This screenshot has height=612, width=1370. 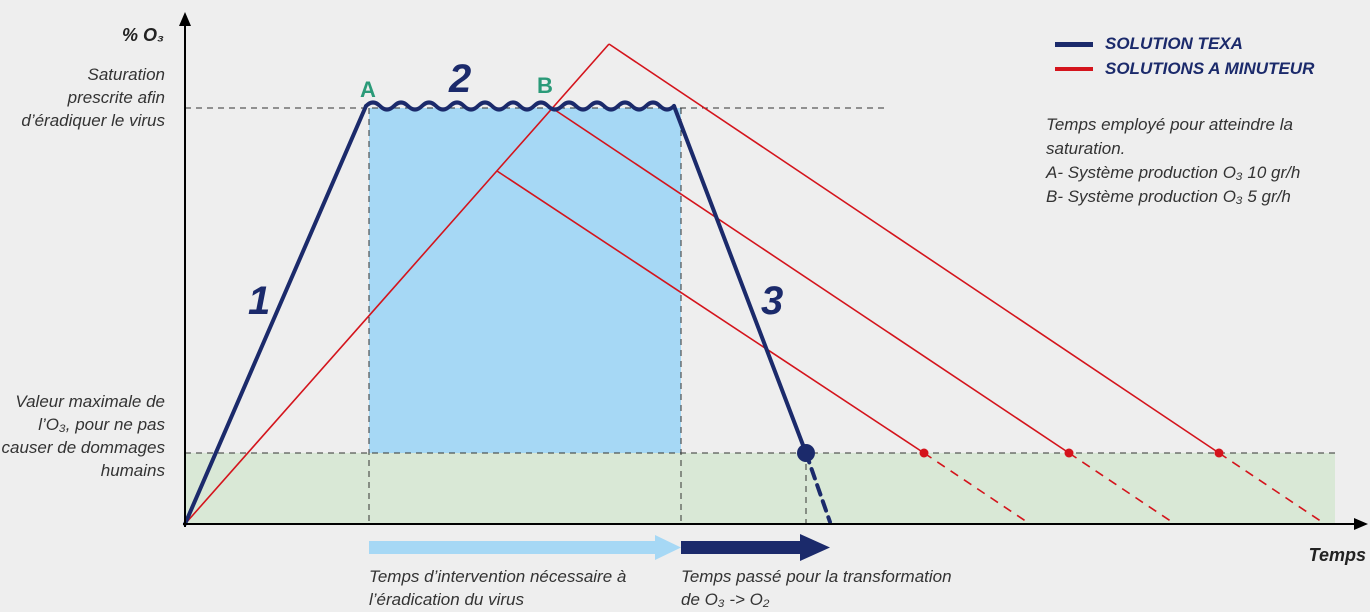 I want to click on time-arrows, so click(x=599, y=547).